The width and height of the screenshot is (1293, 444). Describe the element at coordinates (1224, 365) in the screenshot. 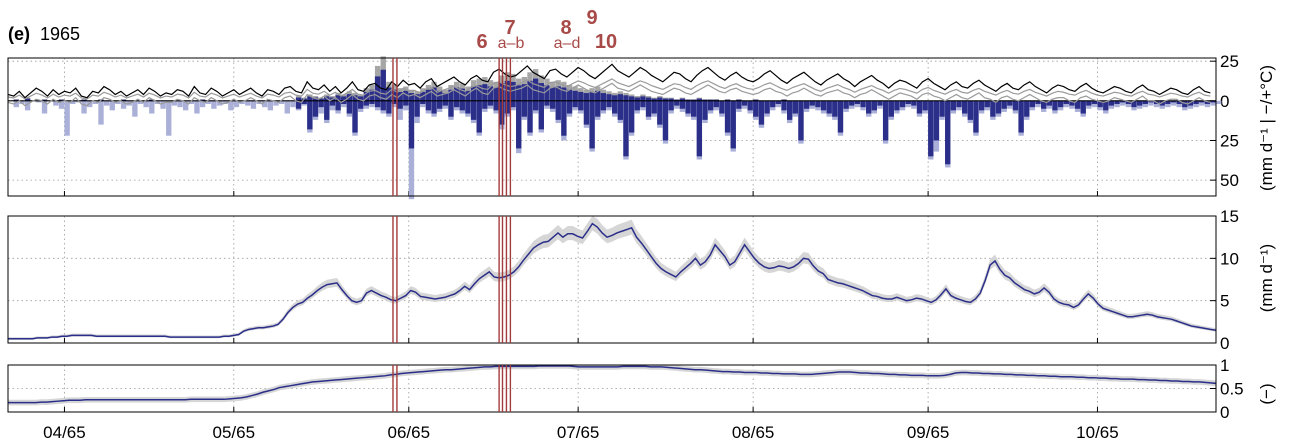

I see `bot-ytick-label-0: 1` at that location.